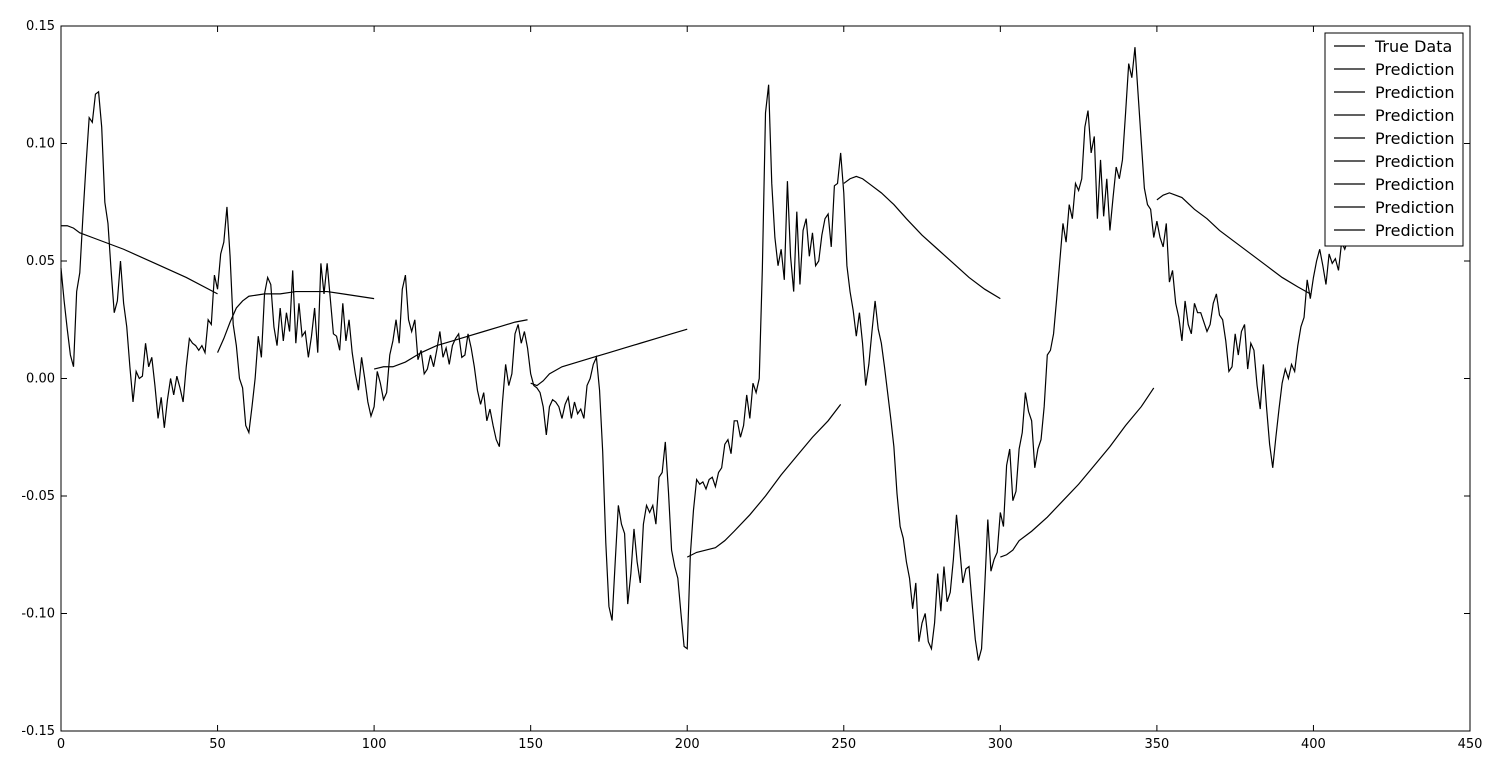 Image resolution: width=1496 pixels, height=774 pixels. What do you see at coordinates (38, 731) in the screenshot?
I see `y-tick-label: -0.15` at bounding box center [38, 731].